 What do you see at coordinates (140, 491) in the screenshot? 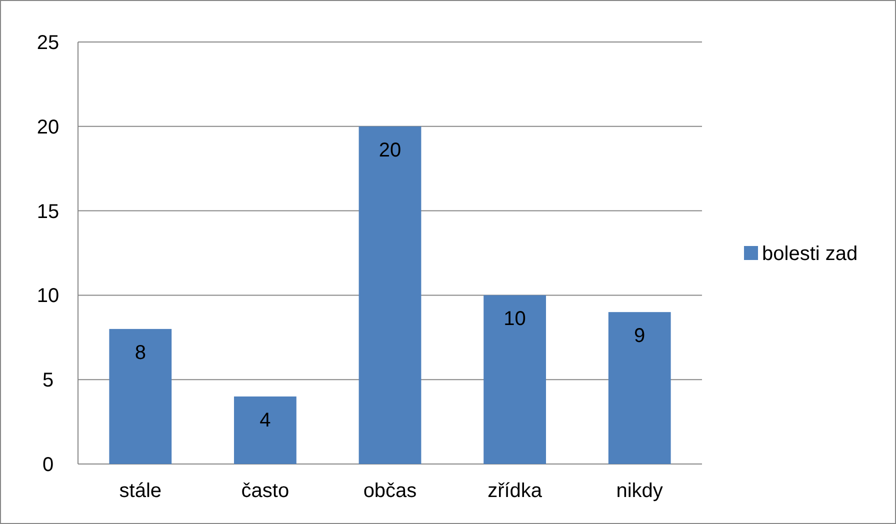
I see `x-tick-label: stále` at bounding box center [140, 491].